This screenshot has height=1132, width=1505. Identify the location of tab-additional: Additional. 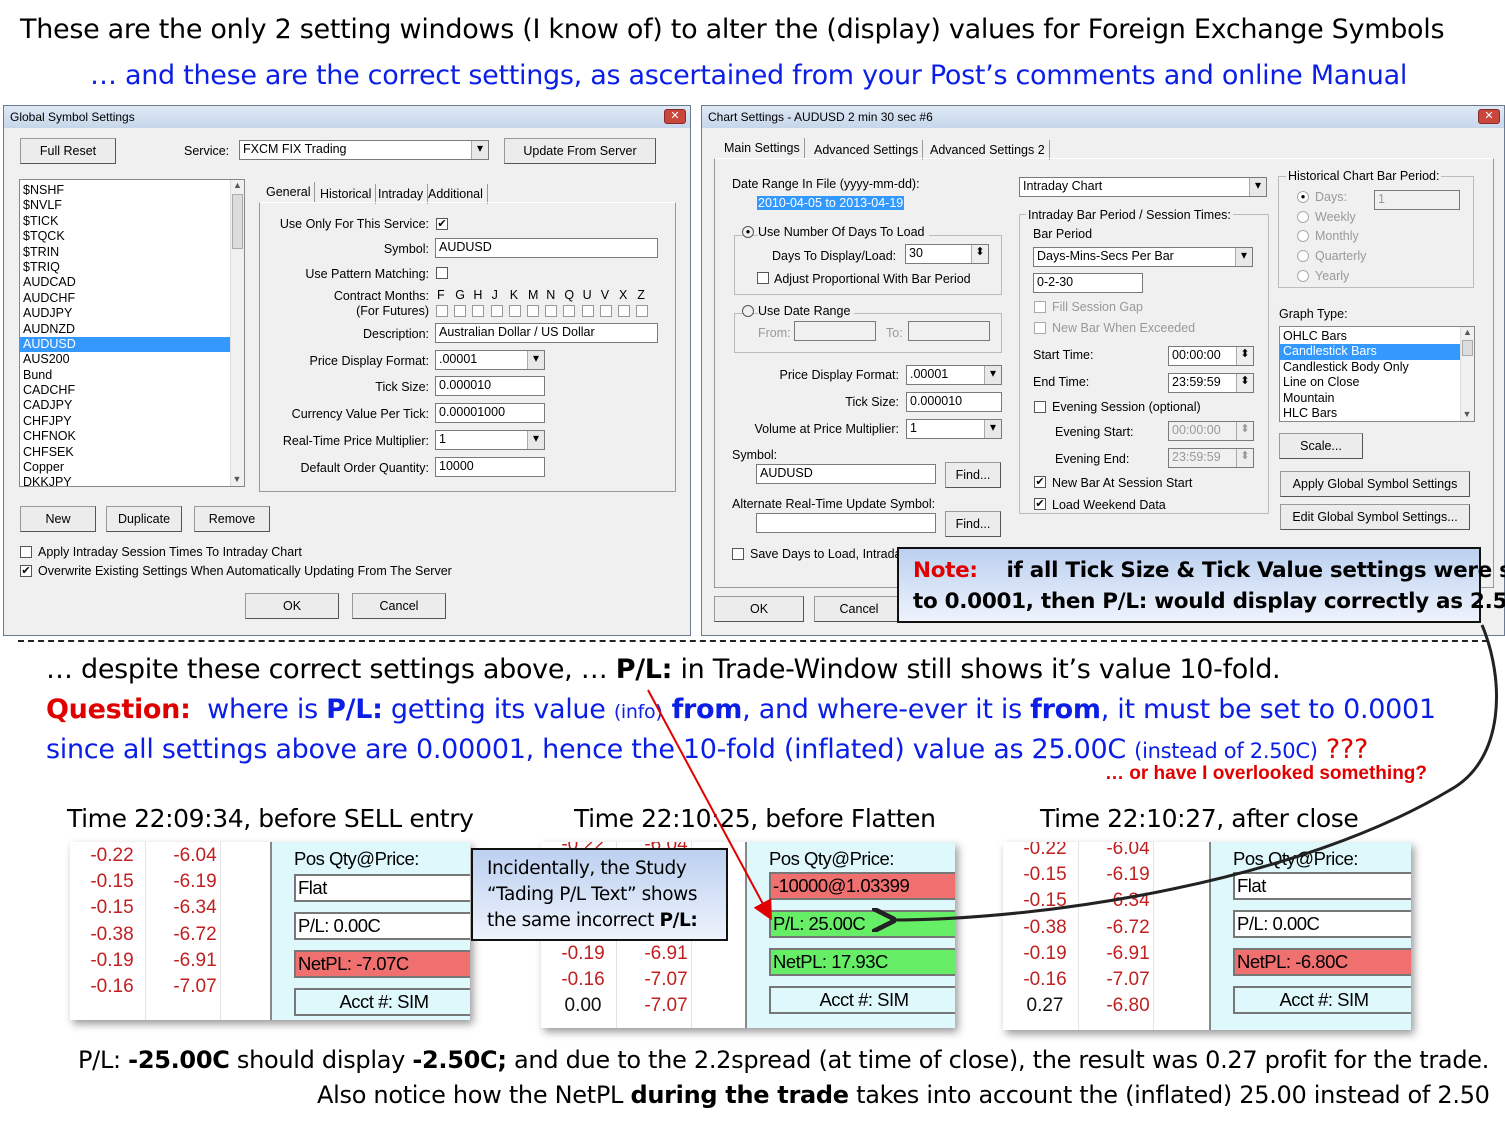
(456, 194).